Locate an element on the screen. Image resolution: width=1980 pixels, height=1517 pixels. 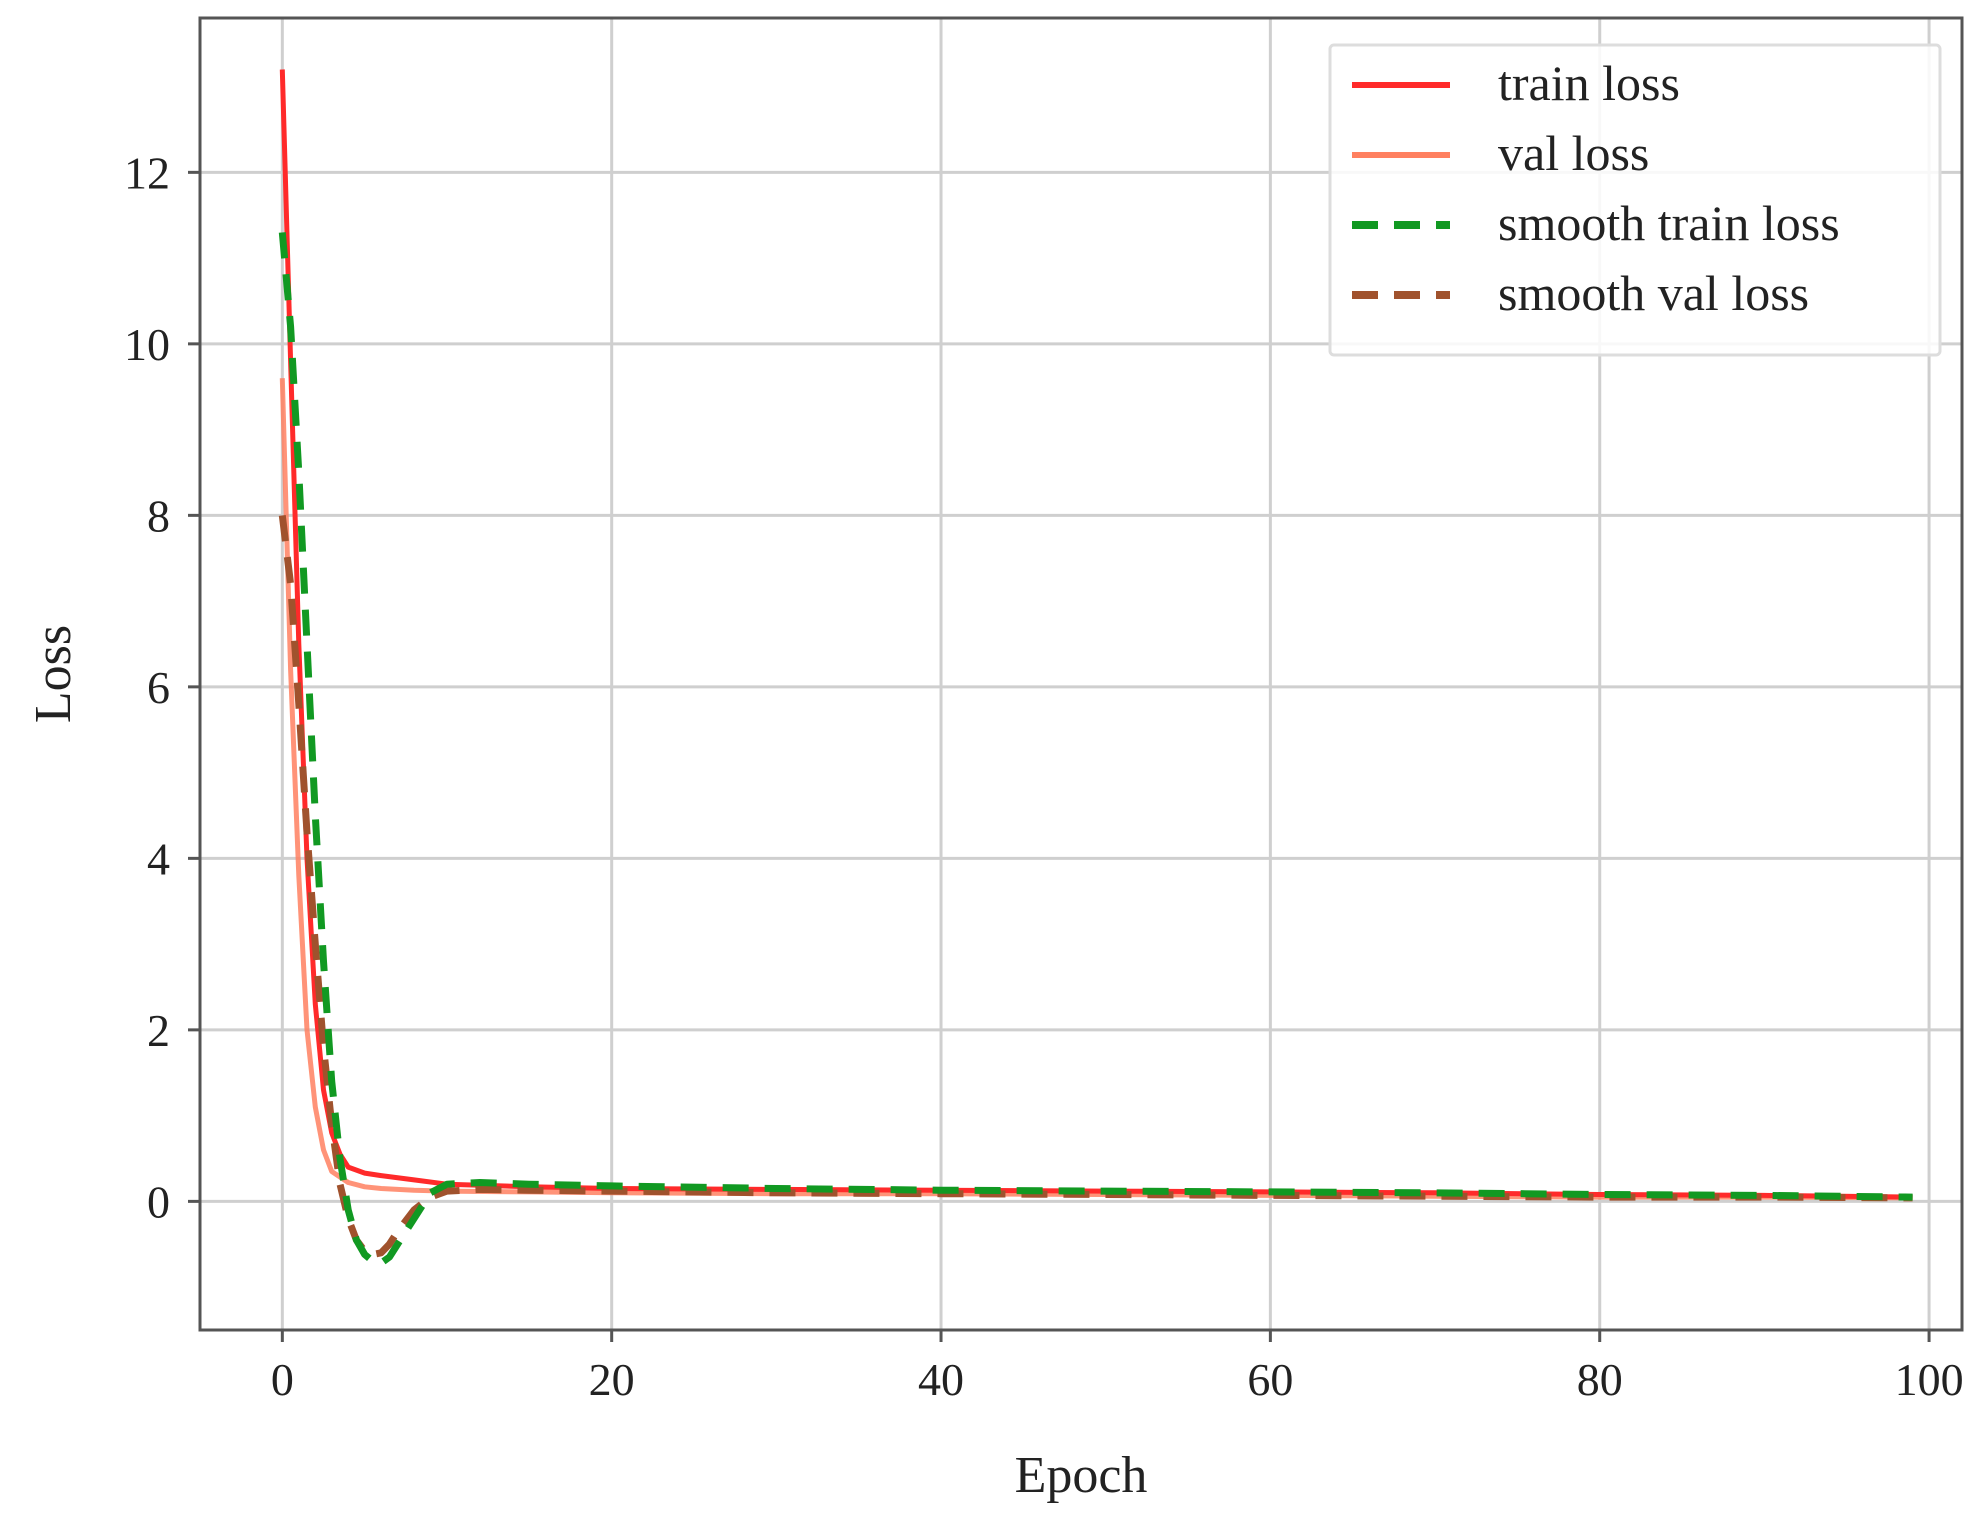
x-tick-label: 60 is located at coordinates (1270, 1379).